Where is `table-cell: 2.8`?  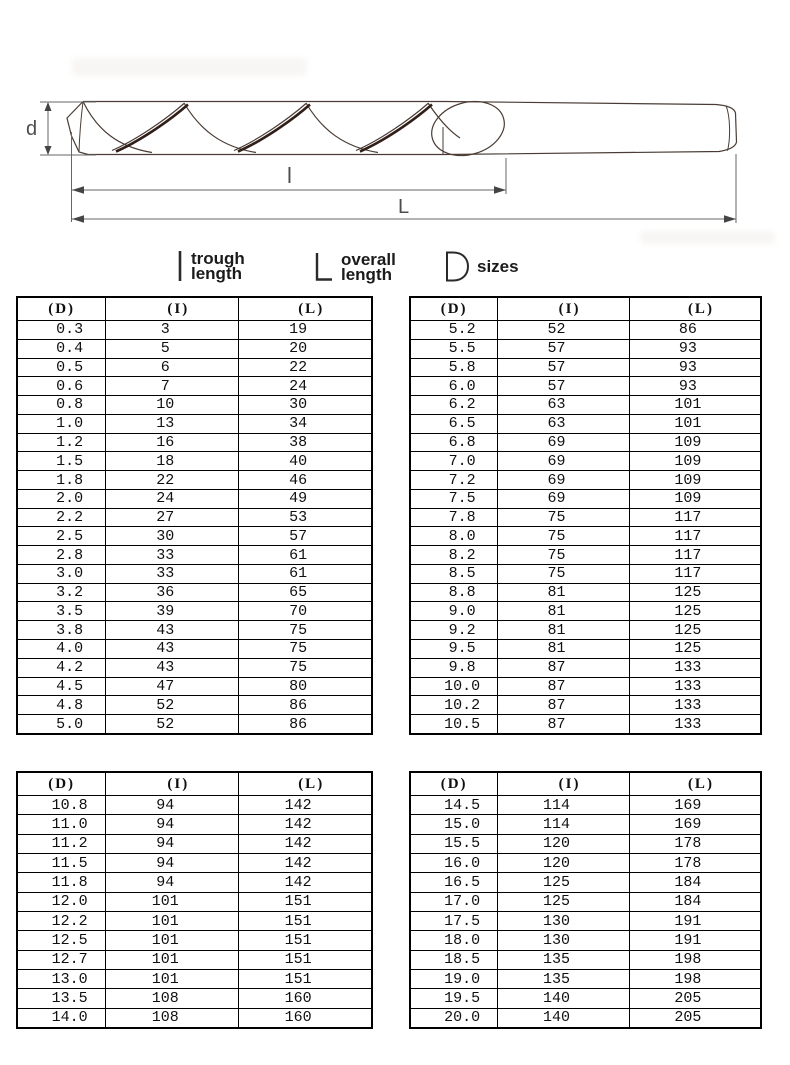
table-cell: 2.8 is located at coordinates (61, 555).